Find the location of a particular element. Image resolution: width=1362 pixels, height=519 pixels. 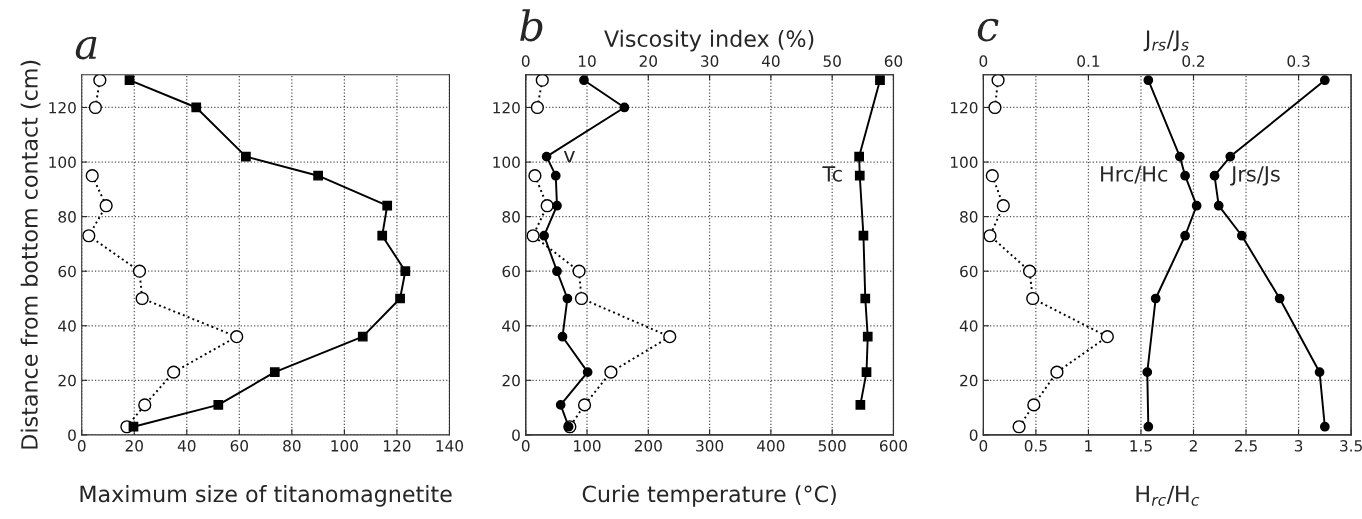

series-label: Jrs/Js is located at coordinates (1255, 176).